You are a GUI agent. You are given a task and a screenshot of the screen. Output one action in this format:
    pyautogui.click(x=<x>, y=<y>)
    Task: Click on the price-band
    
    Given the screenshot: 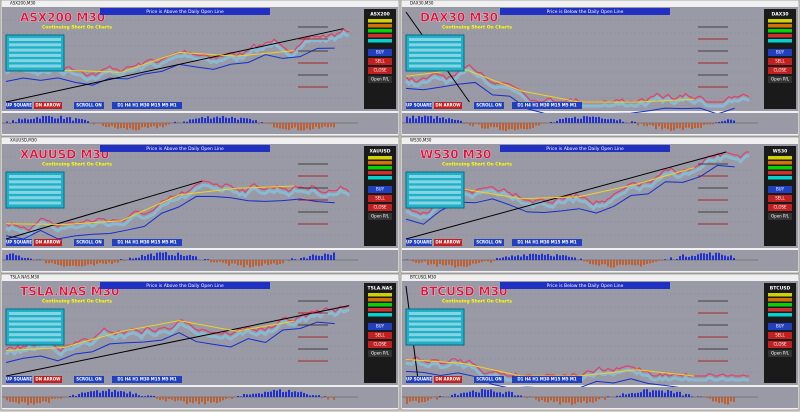 What is the action you would take?
    pyautogui.click(x=177, y=56)
    